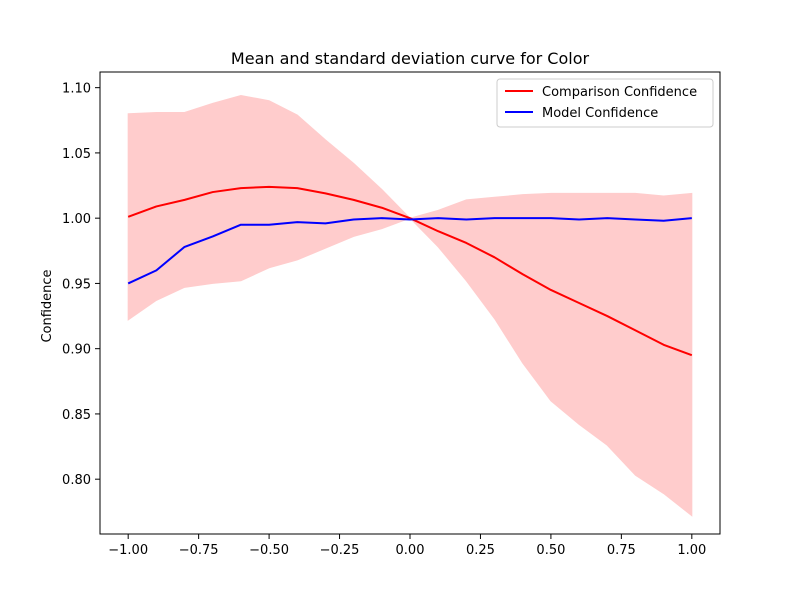  What do you see at coordinates (76, 219) in the screenshot?
I see `y-tick-label: 1.00` at bounding box center [76, 219].